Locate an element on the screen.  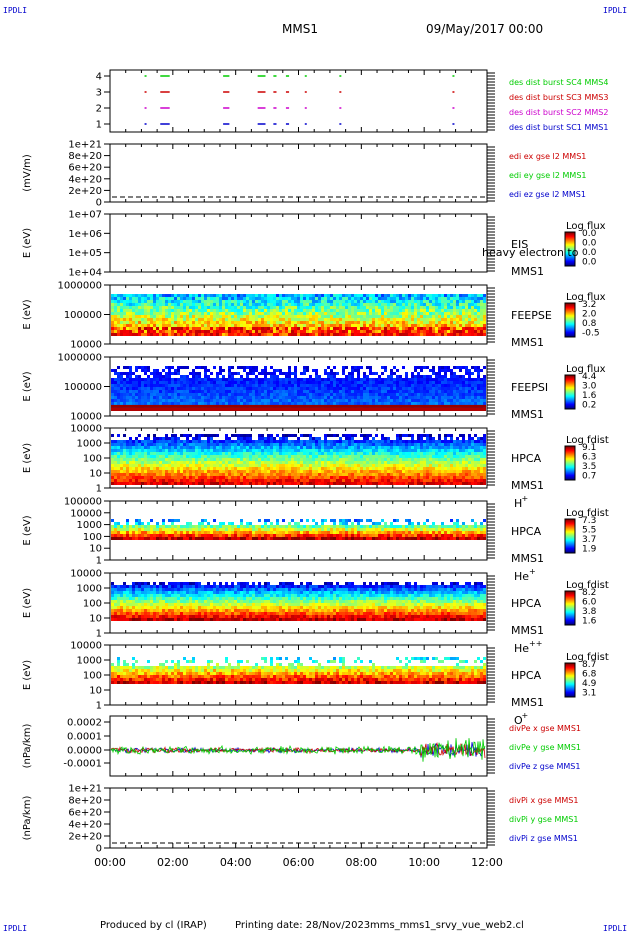
corner-label-top-right: IPDLI is located at coordinates (615, 10).